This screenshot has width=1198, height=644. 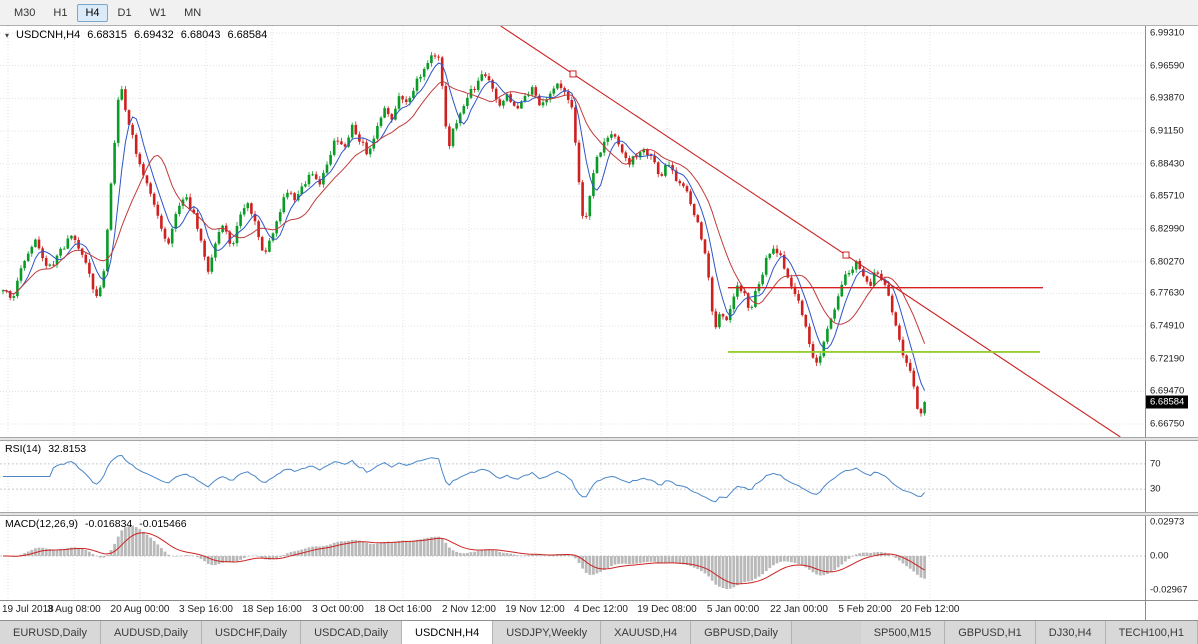 What do you see at coordinates (599, 439) in the screenshot?
I see `panel-splitter-rsi` at bounding box center [599, 439].